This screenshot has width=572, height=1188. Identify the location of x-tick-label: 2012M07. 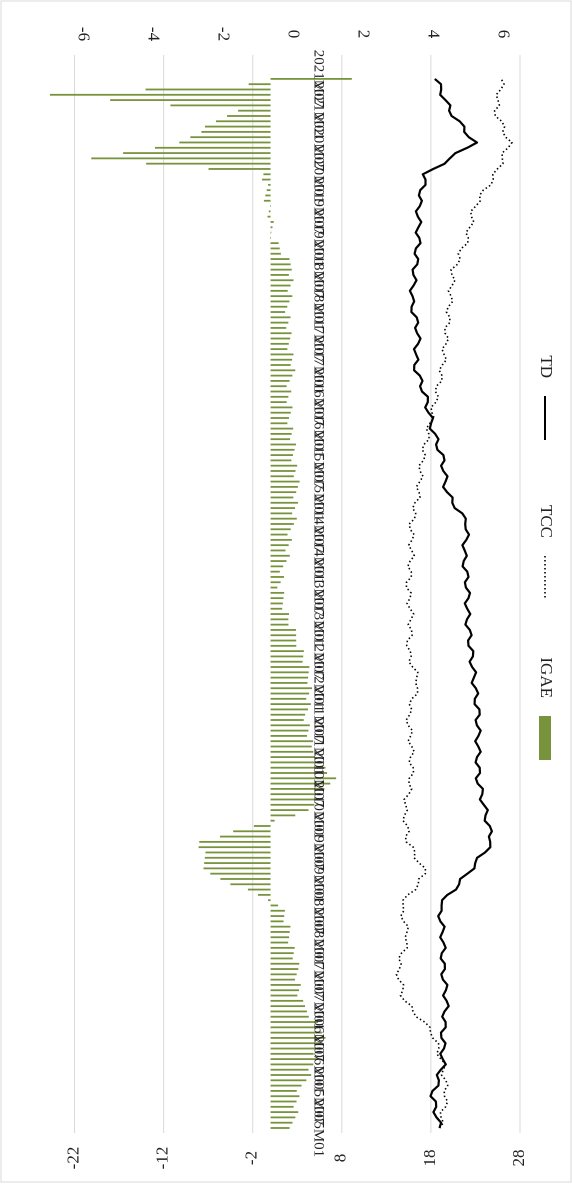
(319, 651).